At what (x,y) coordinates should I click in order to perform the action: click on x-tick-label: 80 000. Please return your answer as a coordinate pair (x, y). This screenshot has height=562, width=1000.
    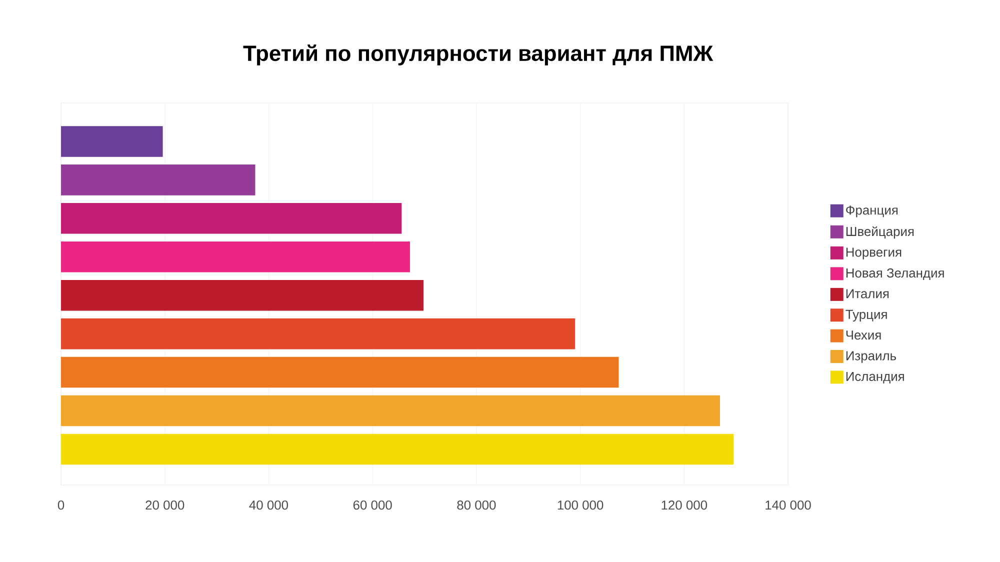
    Looking at the image, I should click on (476, 505).